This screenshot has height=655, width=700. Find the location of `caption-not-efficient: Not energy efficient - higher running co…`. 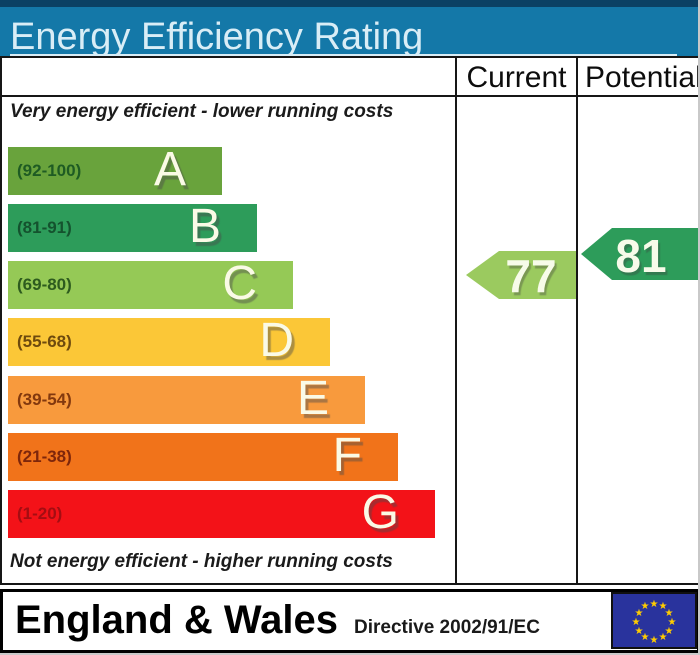

caption-not-efficient: Not energy efficient - higher running co… is located at coordinates (201, 561).